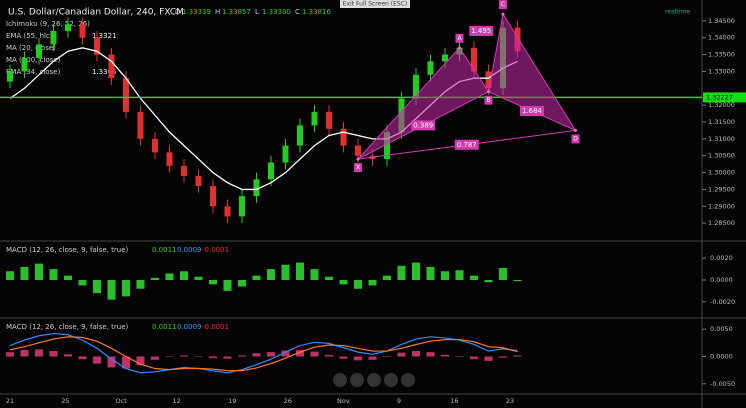  Describe the element at coordinates (215, 250) in the screenshot. I see `macd-reading: -0.0001` at that location.